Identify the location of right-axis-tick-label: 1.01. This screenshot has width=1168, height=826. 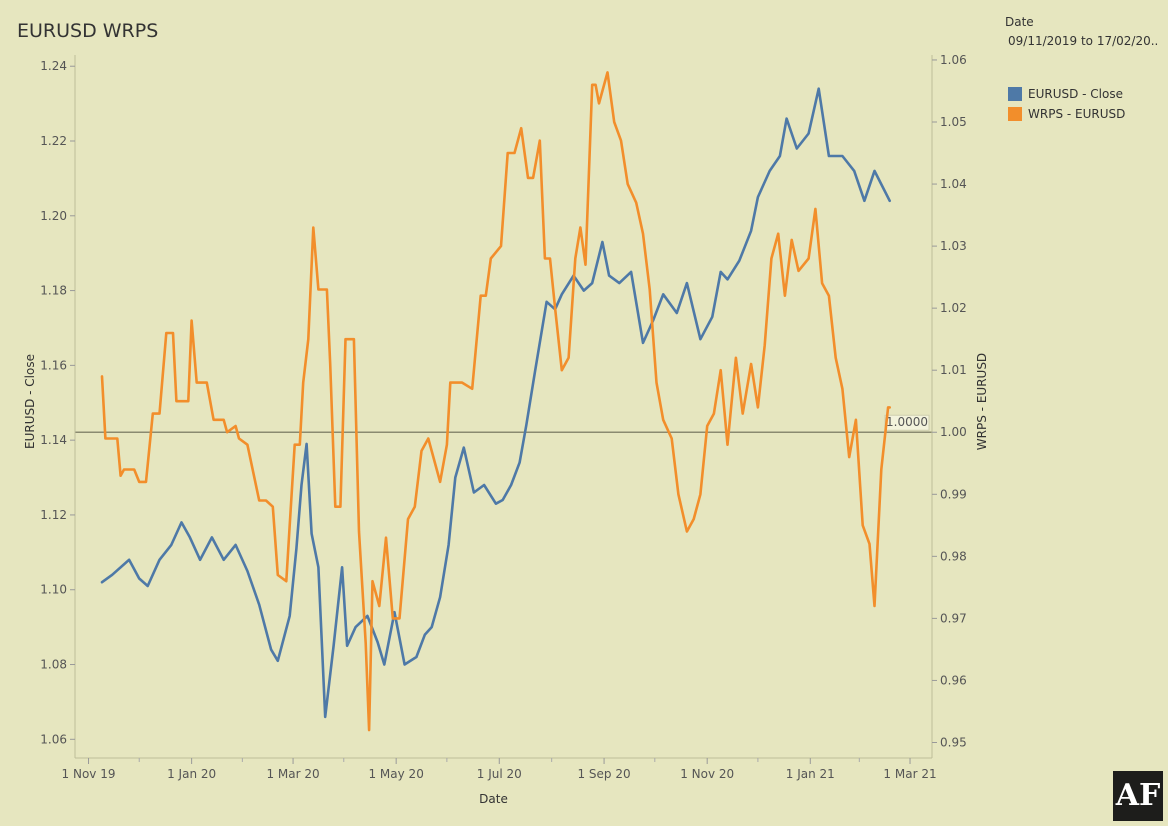
(953, 370).